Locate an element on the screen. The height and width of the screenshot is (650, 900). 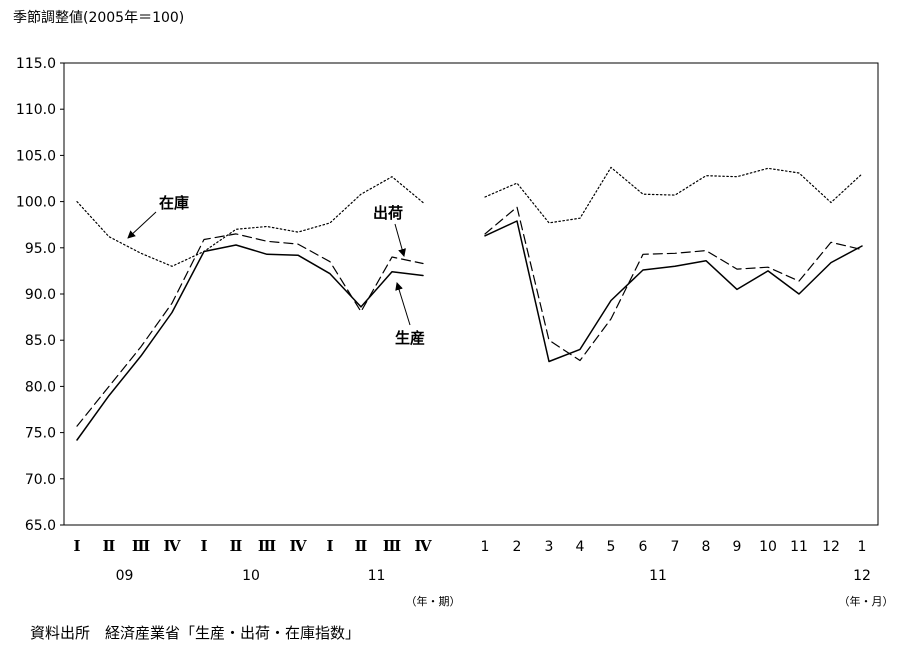
y-tick-label: 110.0 is located at coordinates (36, 110).